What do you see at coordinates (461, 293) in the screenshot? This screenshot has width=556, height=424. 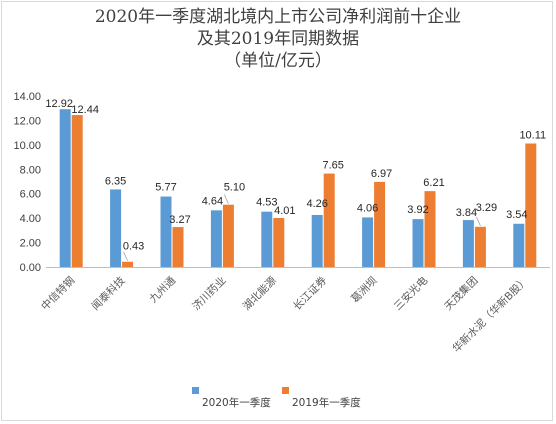 I see `category-label: 天茂集团` at bounding box center [461, 293].